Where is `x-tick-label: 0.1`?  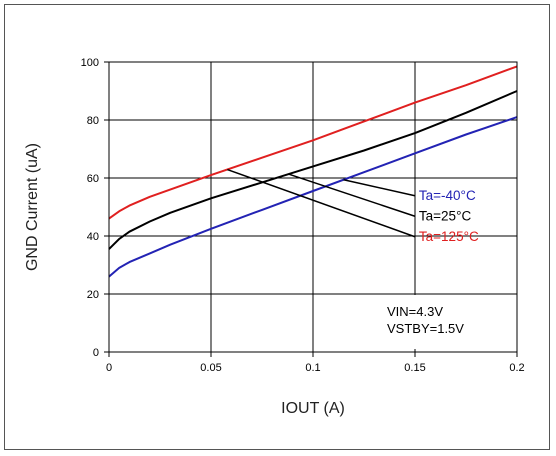
x-tick-label: 0.1 is located at coordinates (312, 368).